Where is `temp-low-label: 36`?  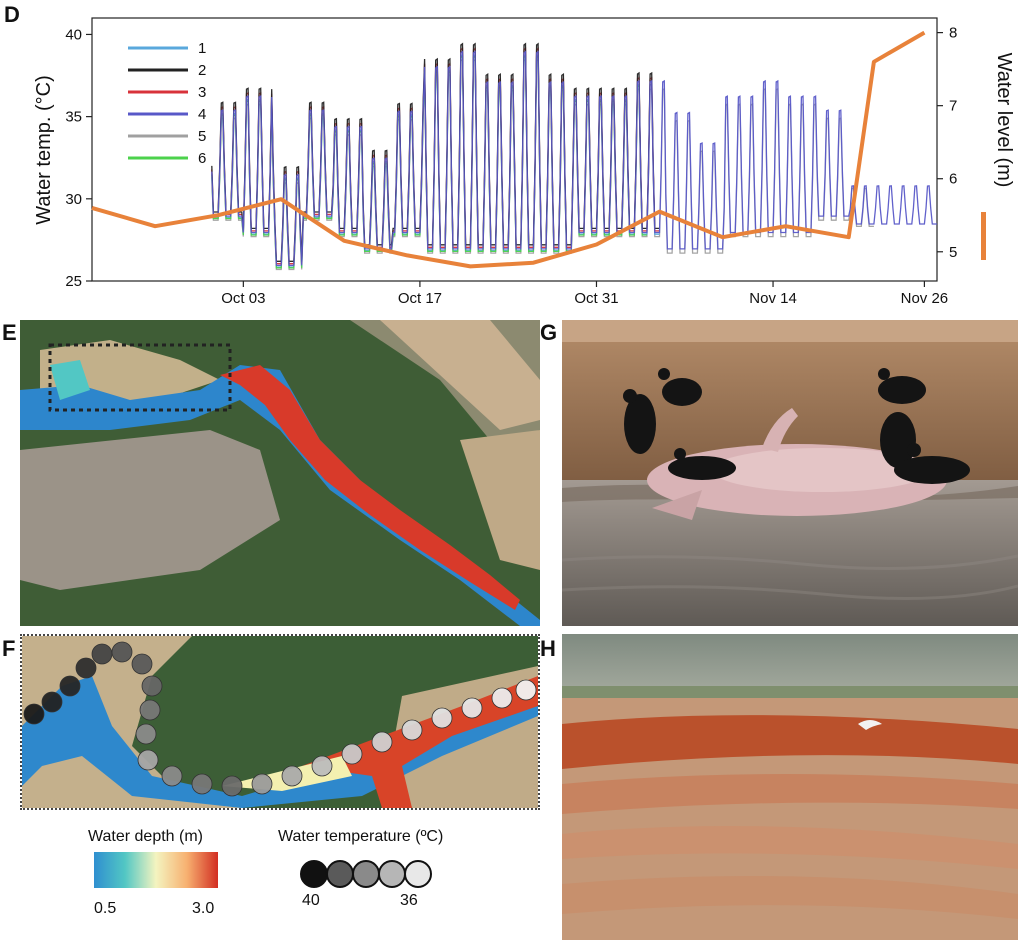
temp-low-label: 36 is located at coordinates (409, 900).